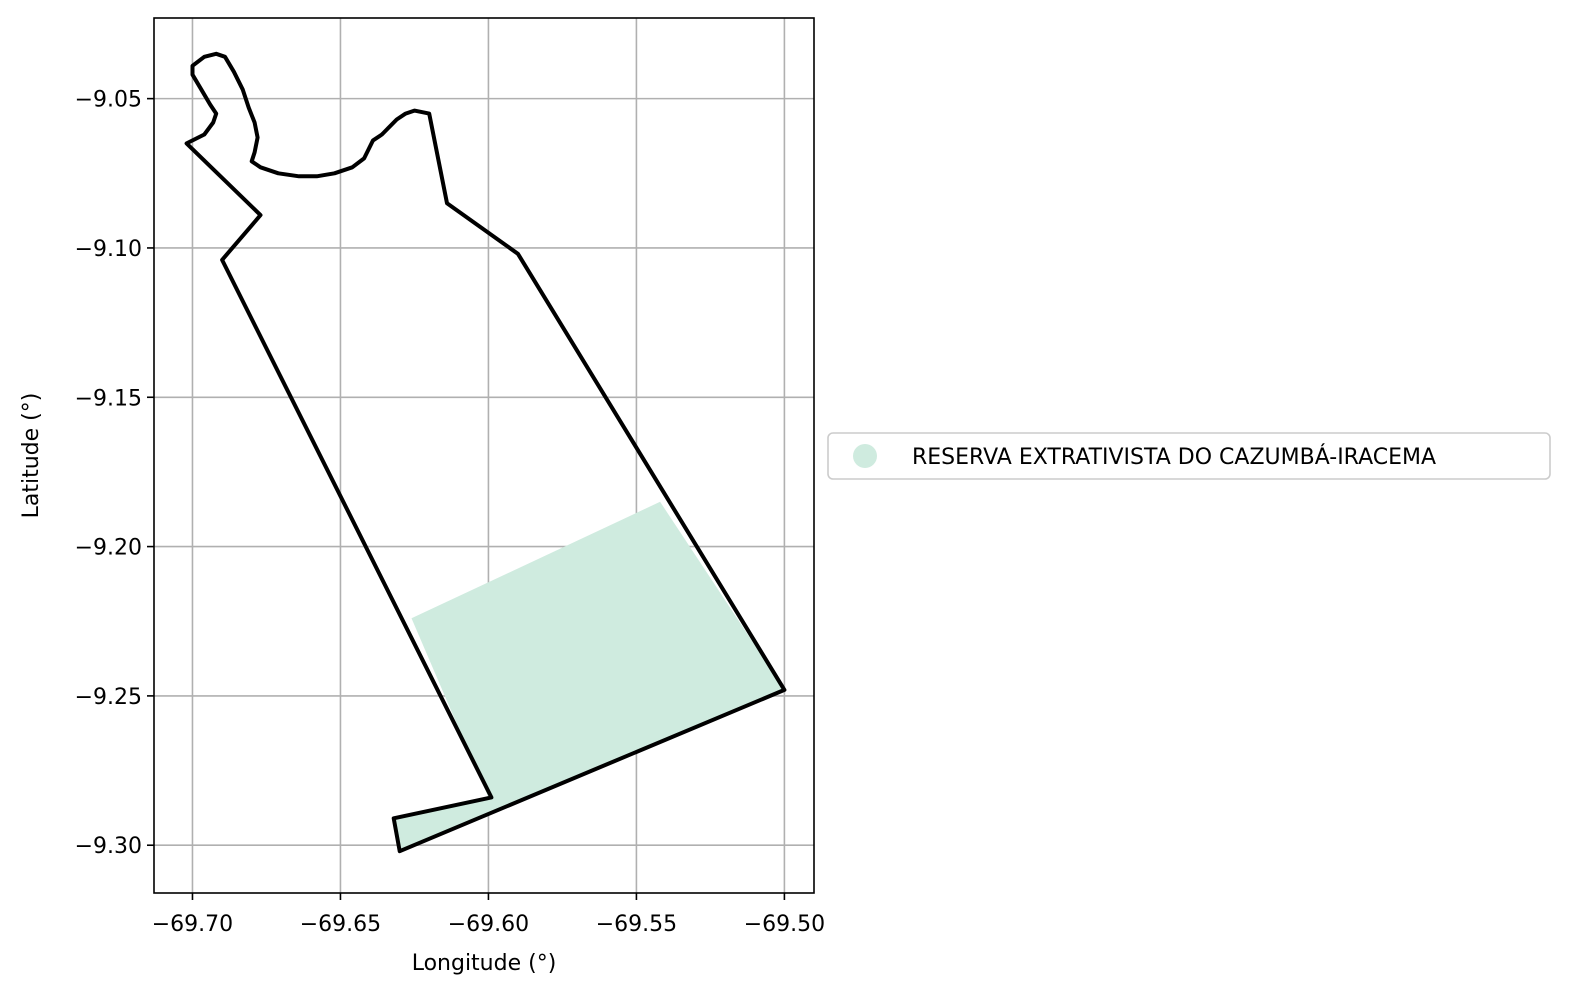 This screenshot has width=1587, height=1006. What do you see at coordinates (108, 100) in the screenshot?
I see `y-tick-label: −9.05` at bounding box center [108, 100].